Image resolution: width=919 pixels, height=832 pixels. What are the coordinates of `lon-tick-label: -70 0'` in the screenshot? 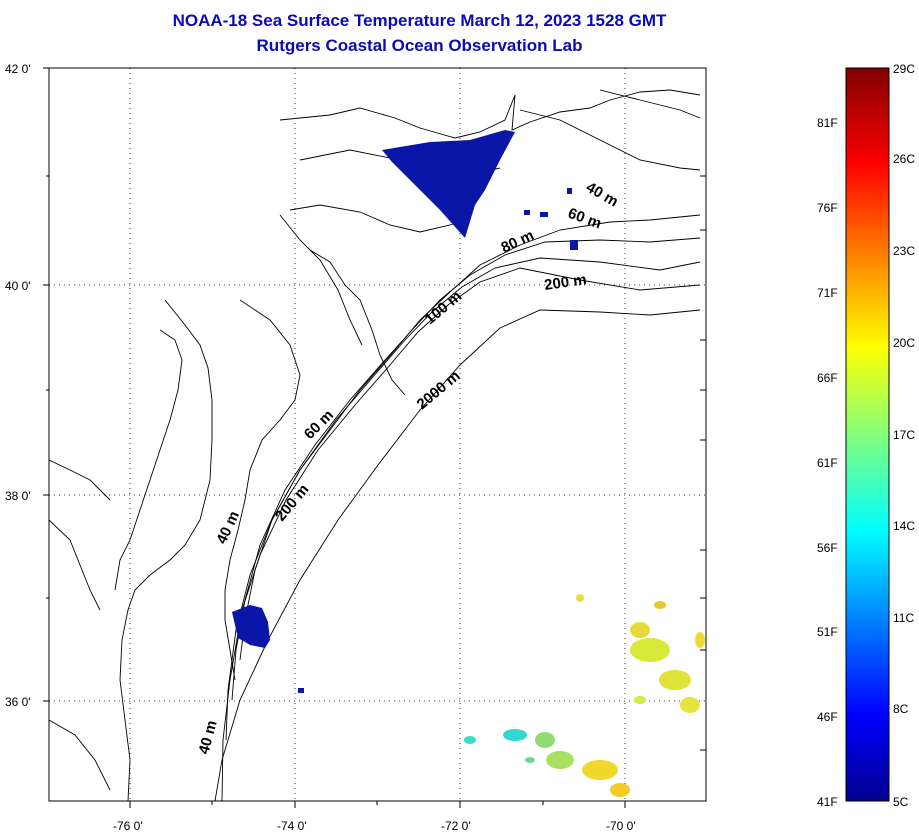 It's located at (621, 825).